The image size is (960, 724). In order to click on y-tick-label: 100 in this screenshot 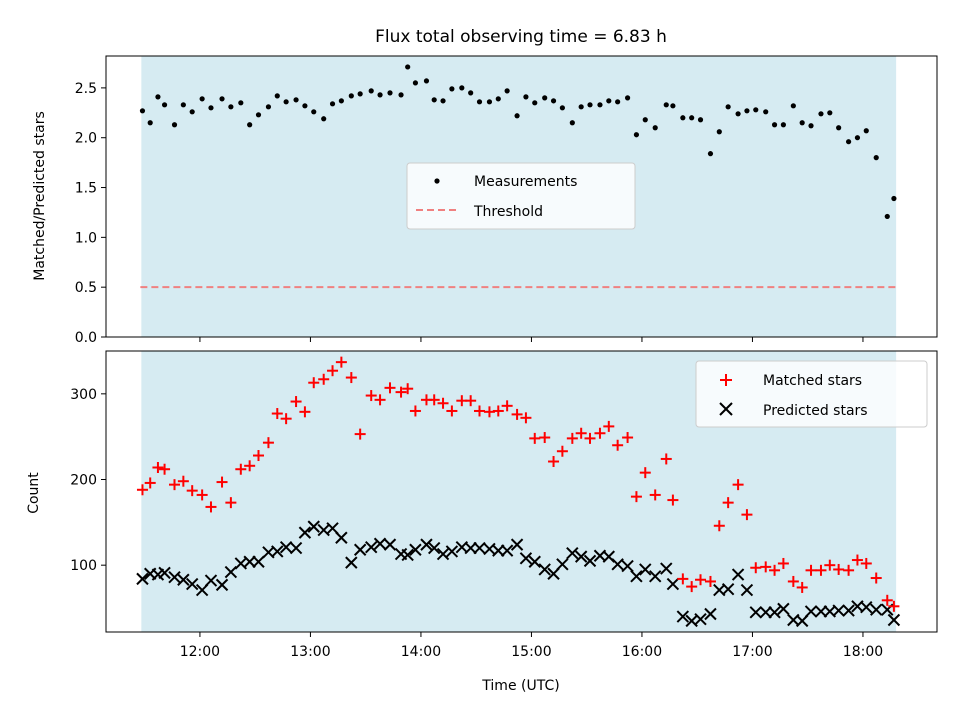, I will do `click(83, 566)`.